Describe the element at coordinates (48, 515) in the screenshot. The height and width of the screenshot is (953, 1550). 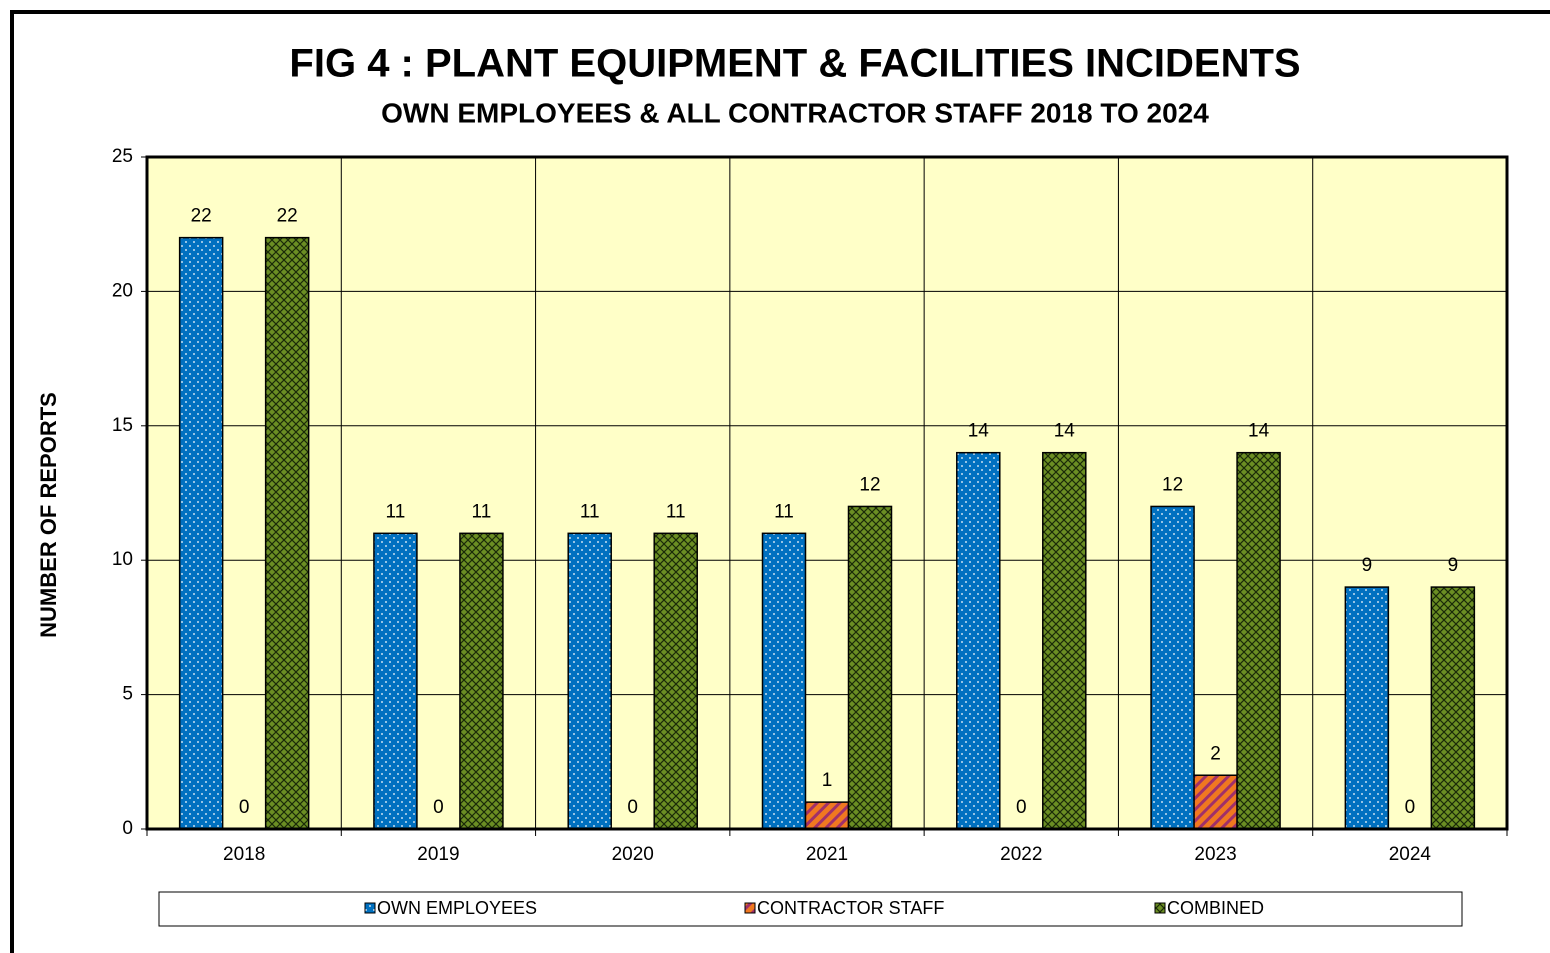
I see `y-axis-label: NUMBER OF REPORTS` at that location.